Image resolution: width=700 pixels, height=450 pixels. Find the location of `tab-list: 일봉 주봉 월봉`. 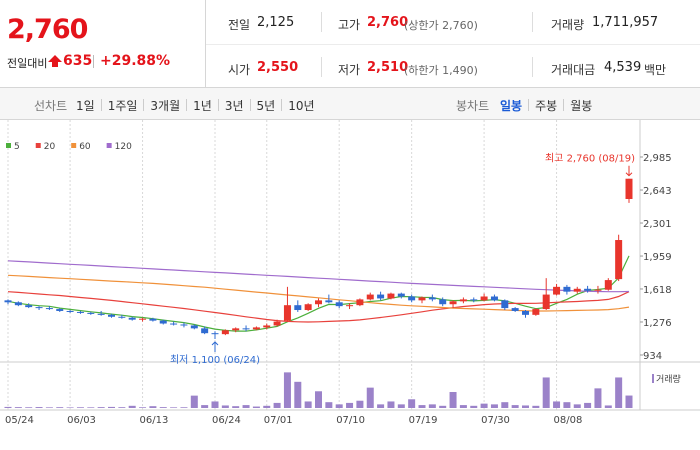

tab-list: 일봉 주봉 월봉 is located at coordinates (546, 105).